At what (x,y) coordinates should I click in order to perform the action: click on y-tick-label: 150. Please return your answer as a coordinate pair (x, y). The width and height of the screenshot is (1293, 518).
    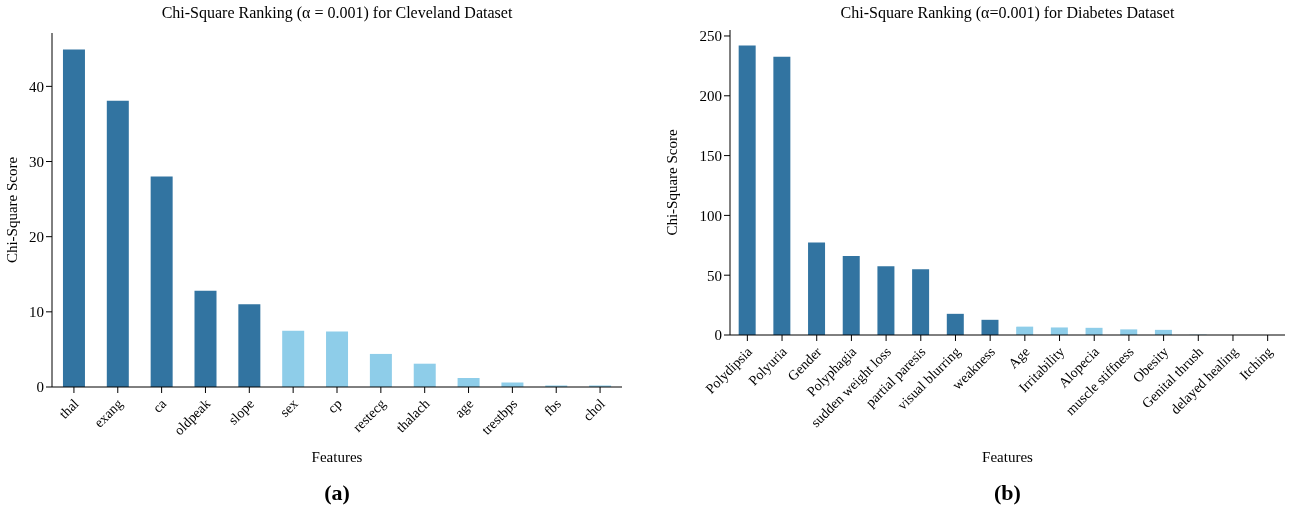
    Looking at the image, I should click on (710, 155).